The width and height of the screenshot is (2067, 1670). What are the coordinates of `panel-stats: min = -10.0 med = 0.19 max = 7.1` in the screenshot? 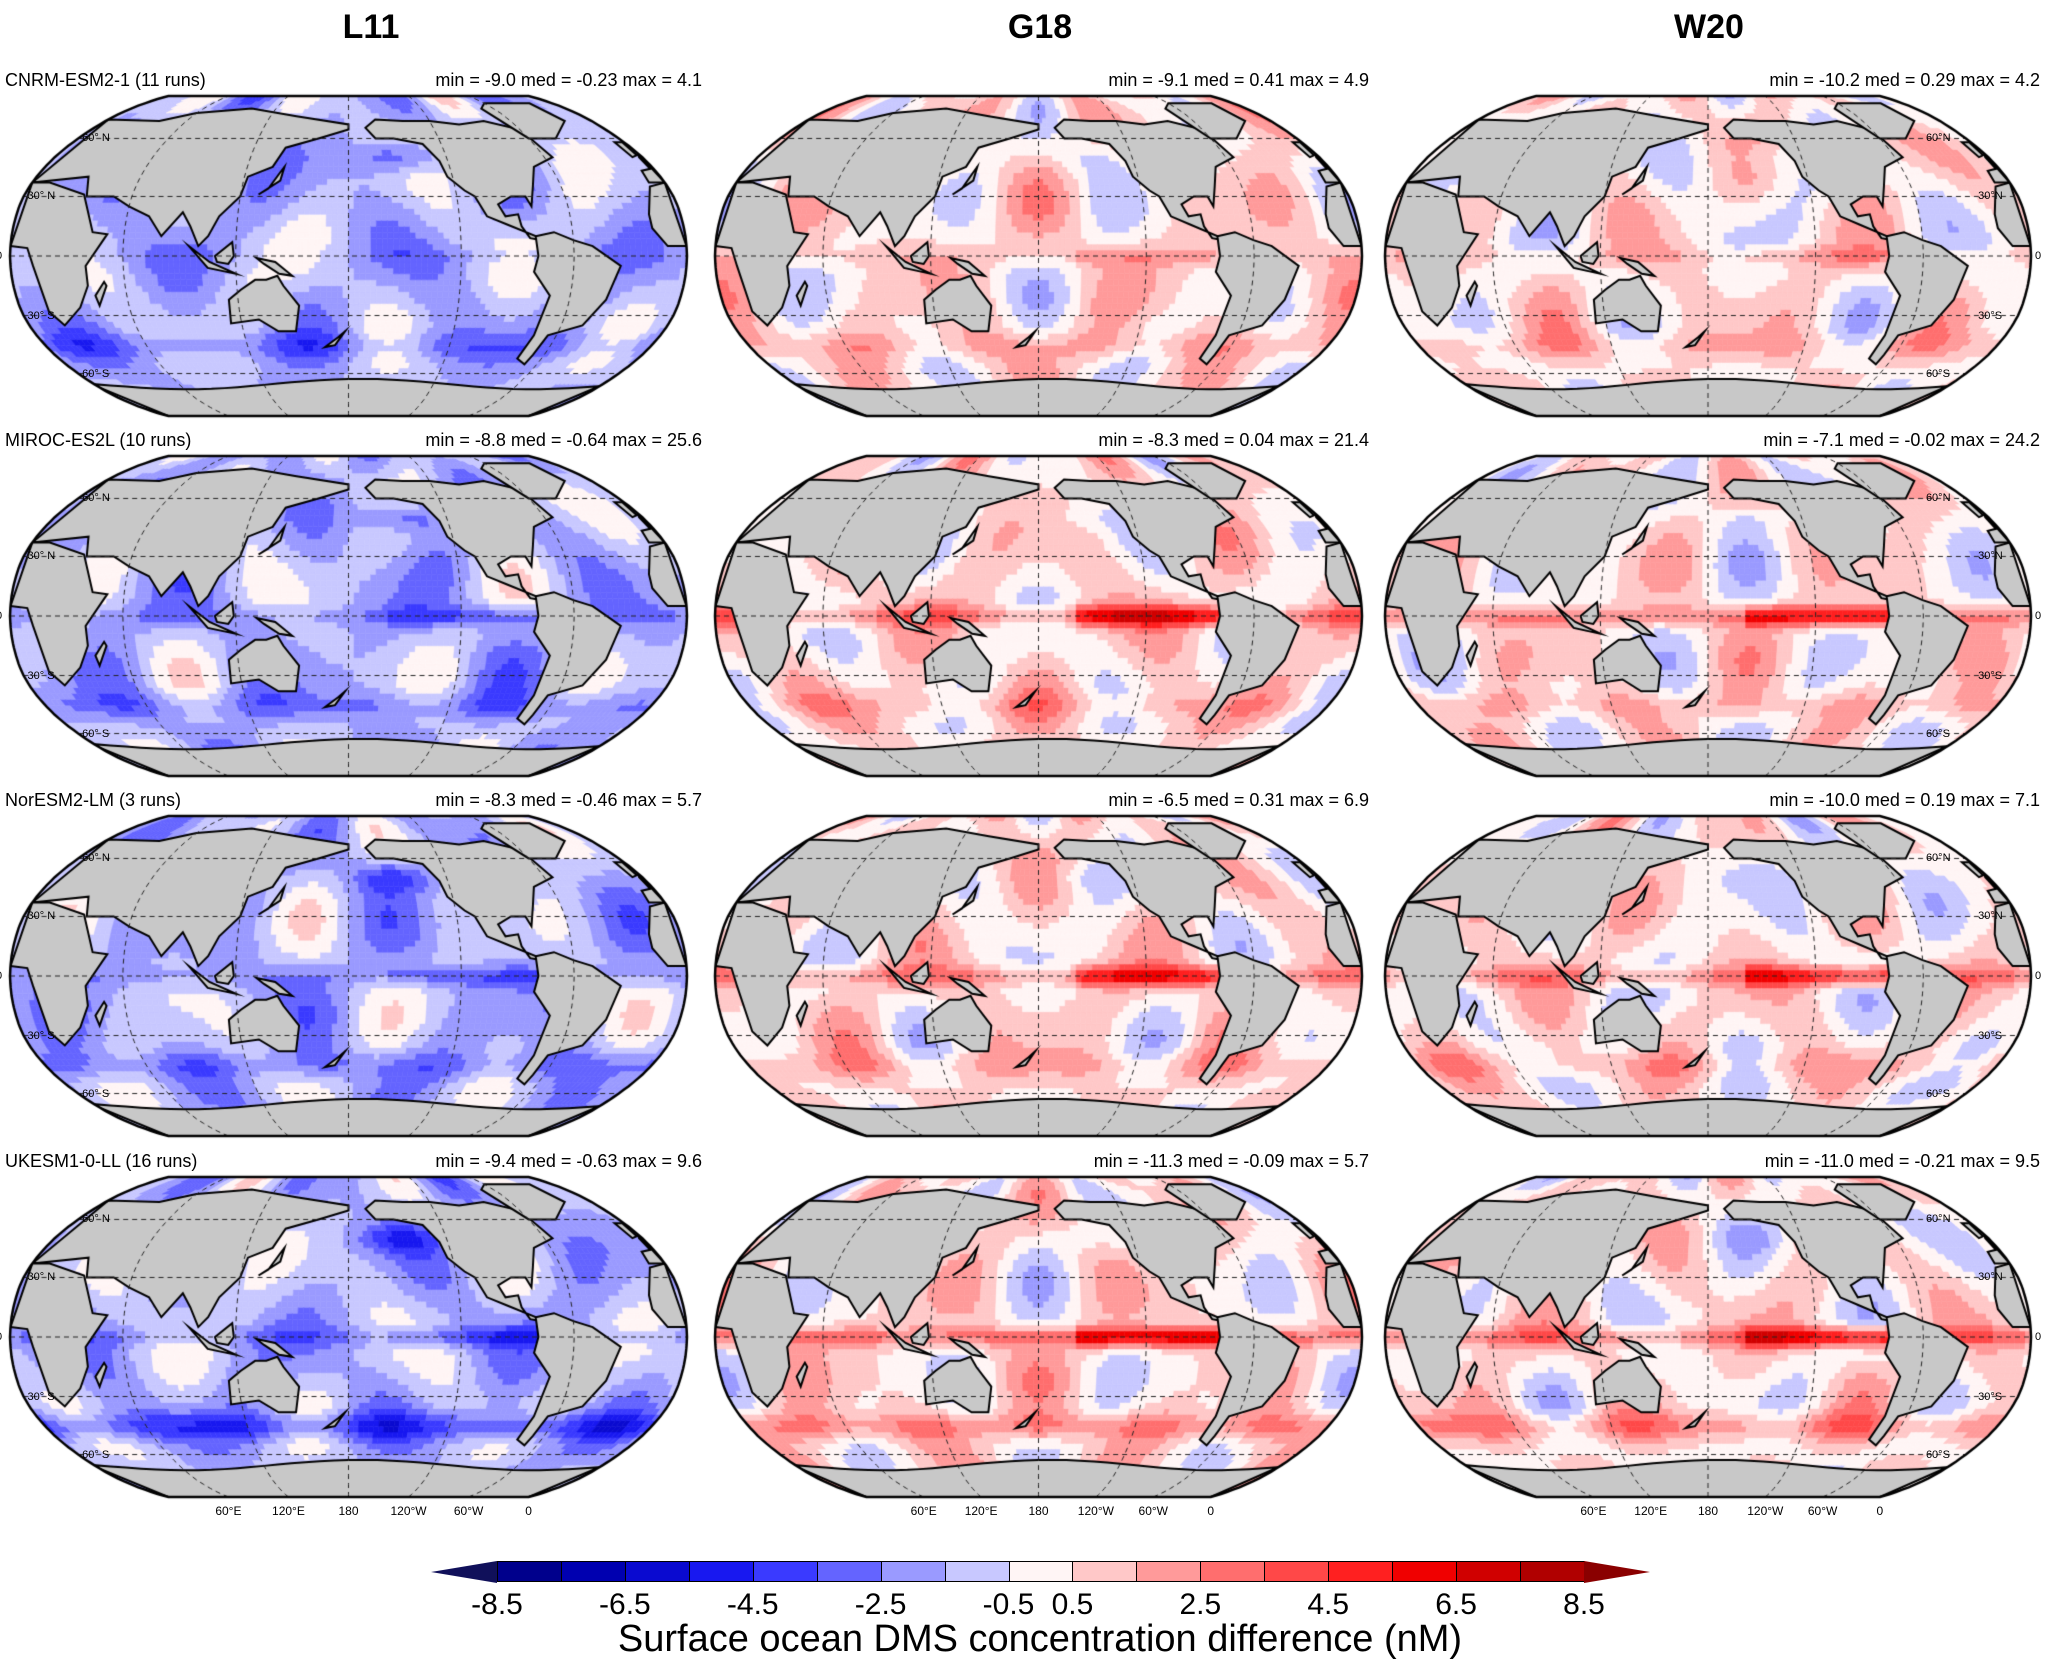 It's located at (1904, 800).